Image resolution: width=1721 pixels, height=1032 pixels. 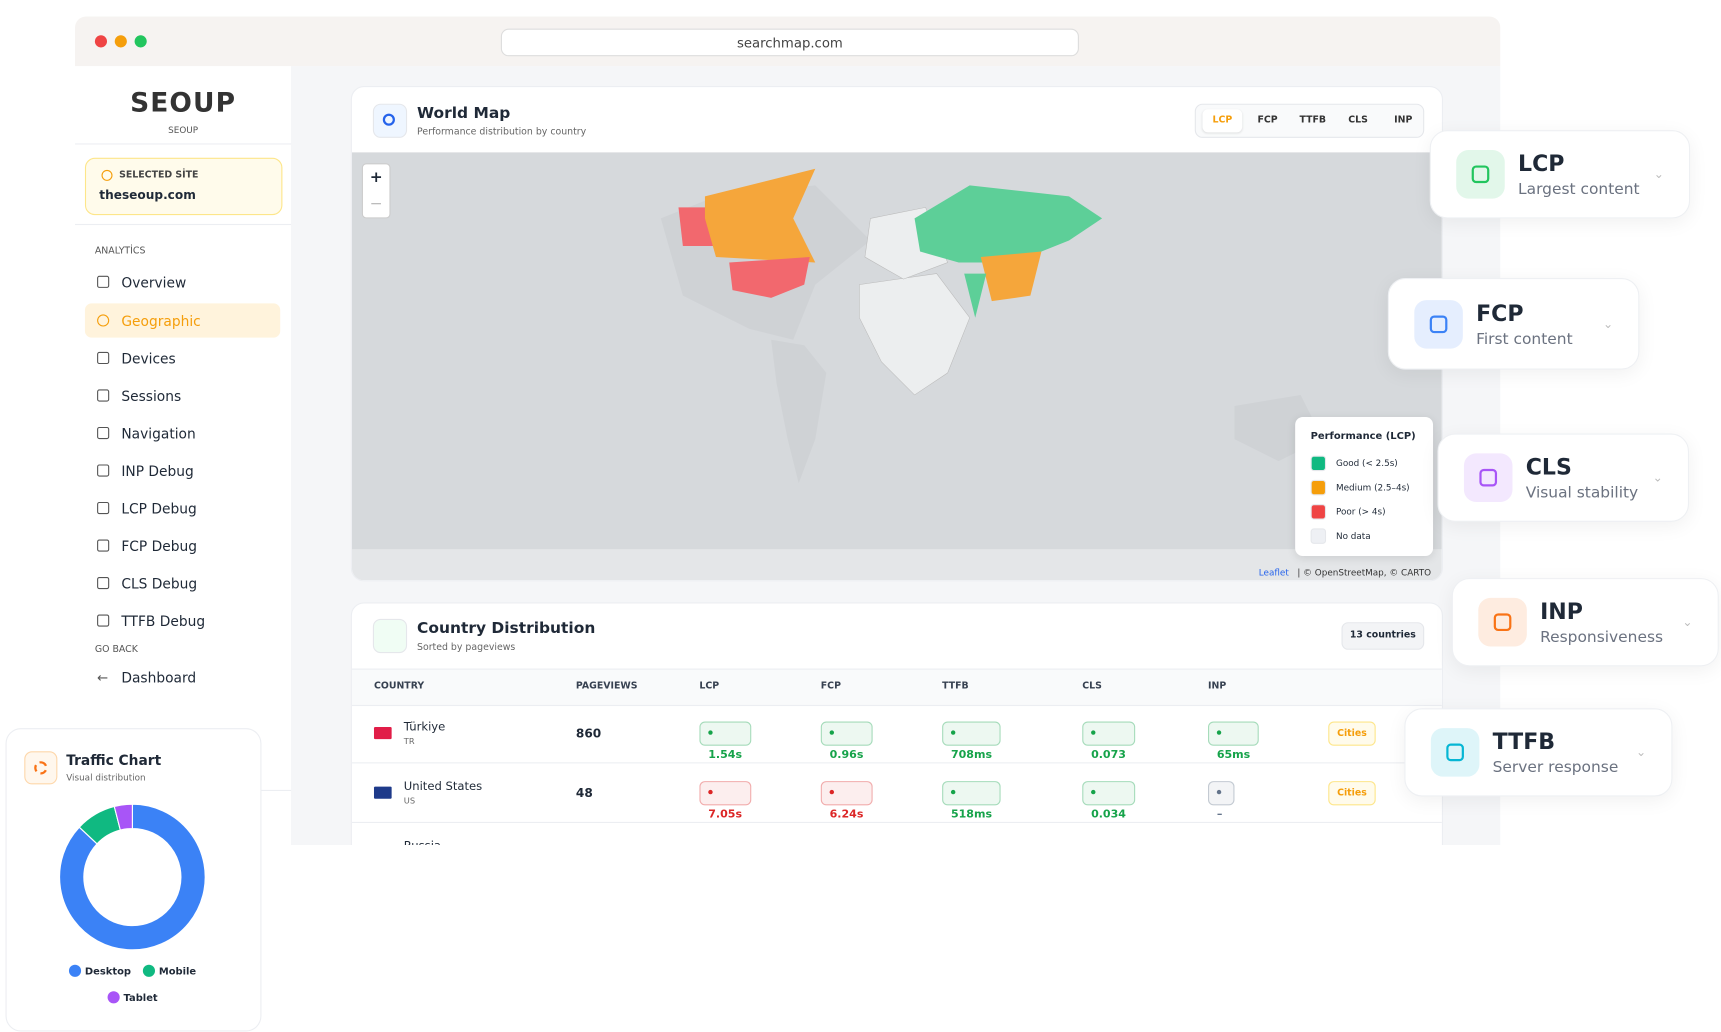 I want to click on column-header: COUNTRY, so click(x=399, y=686).